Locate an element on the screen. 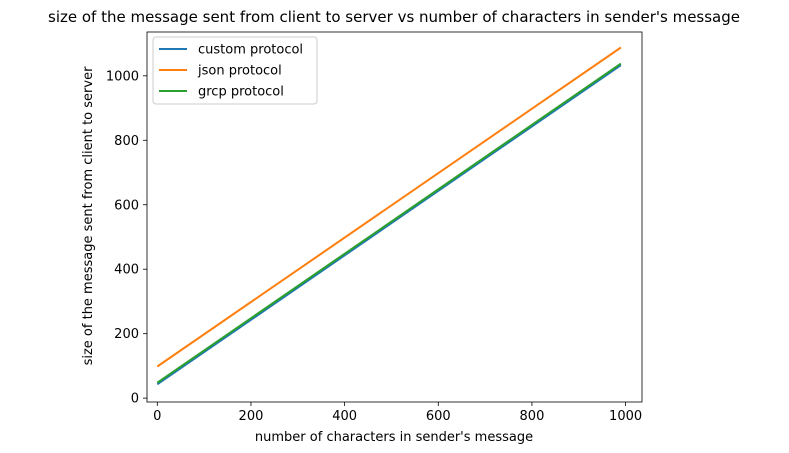 Image resolution: width=789 pixels, height=453 pixels. legend-label-0: custom protocol is located at coordinates (250, 50).